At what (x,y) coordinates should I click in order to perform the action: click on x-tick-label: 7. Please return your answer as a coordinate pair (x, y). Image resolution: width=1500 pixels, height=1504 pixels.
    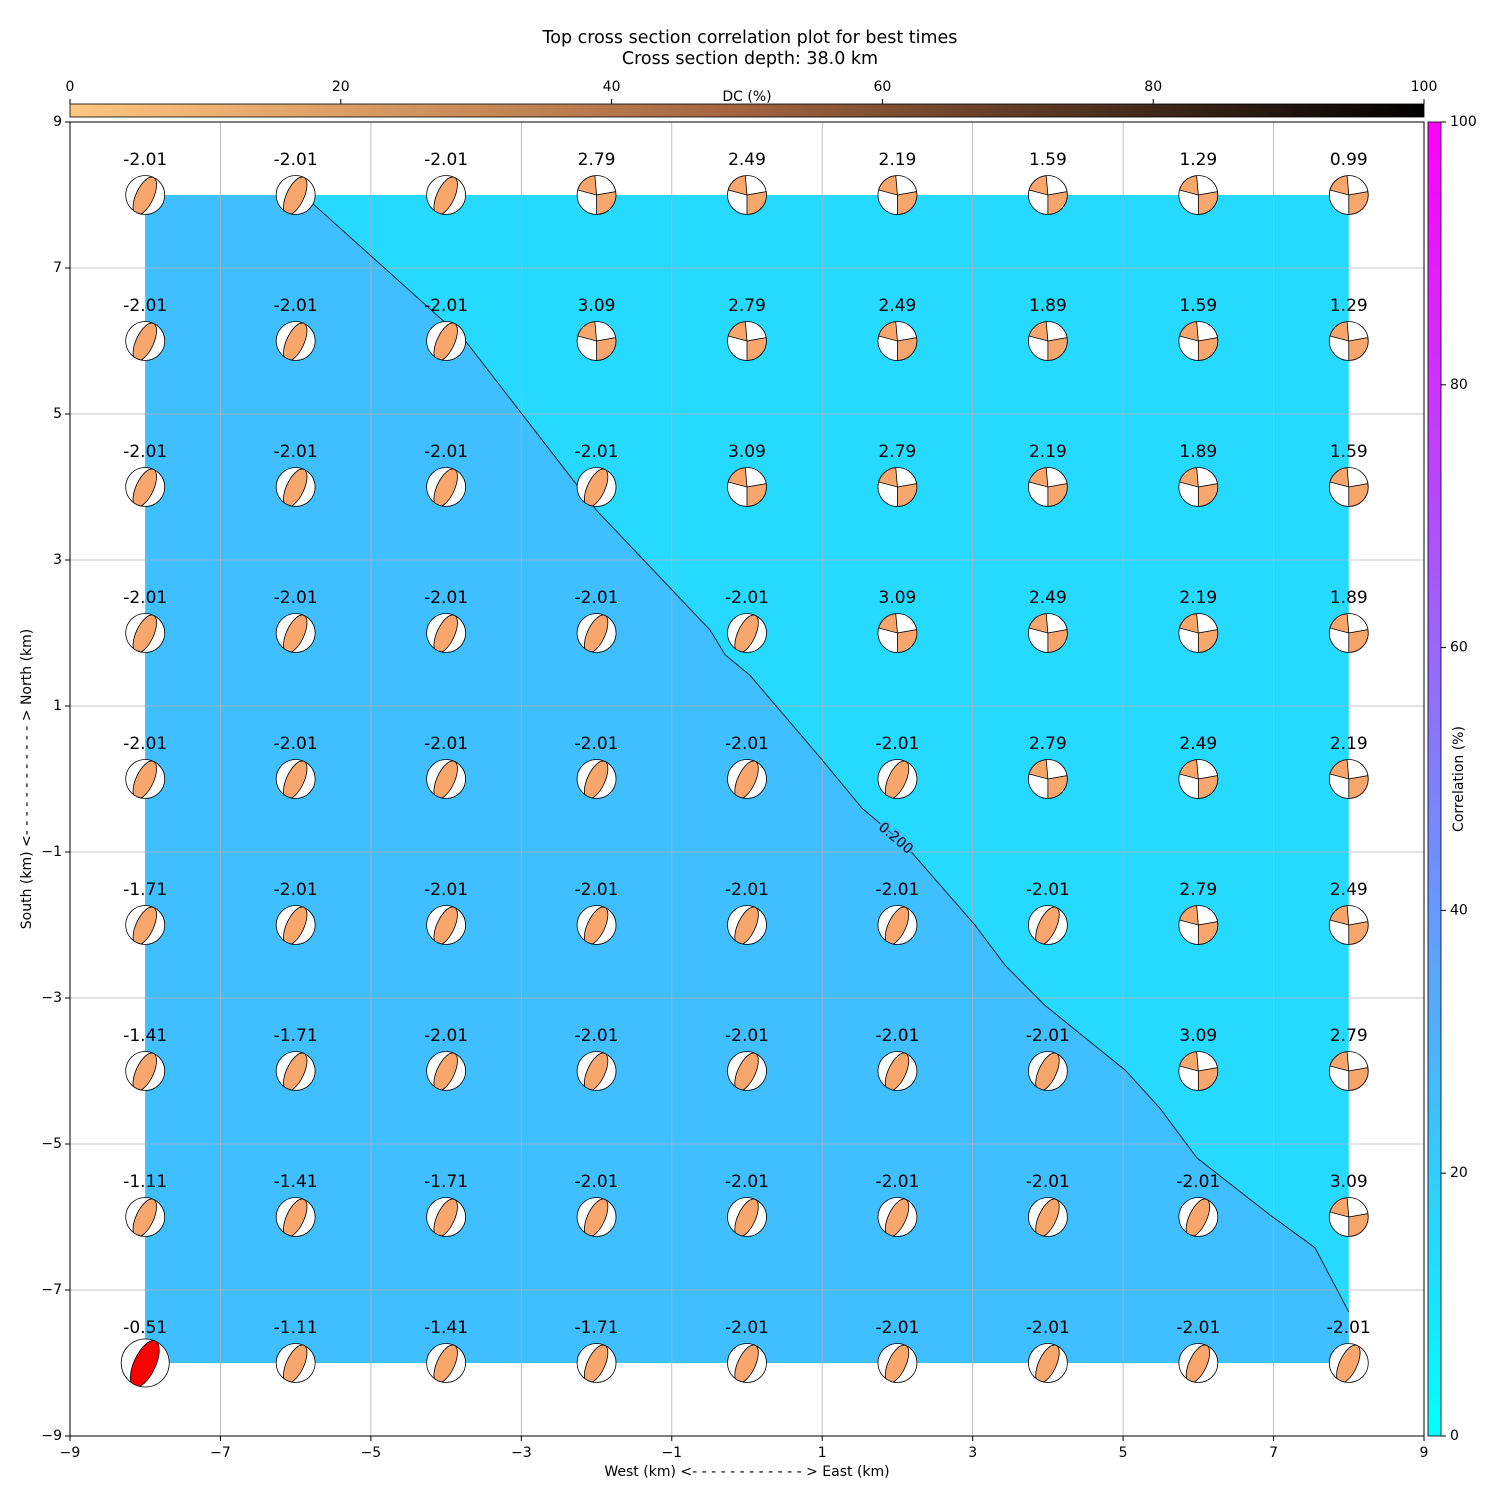
    Looking at the image, I should click on (1273, 1453).